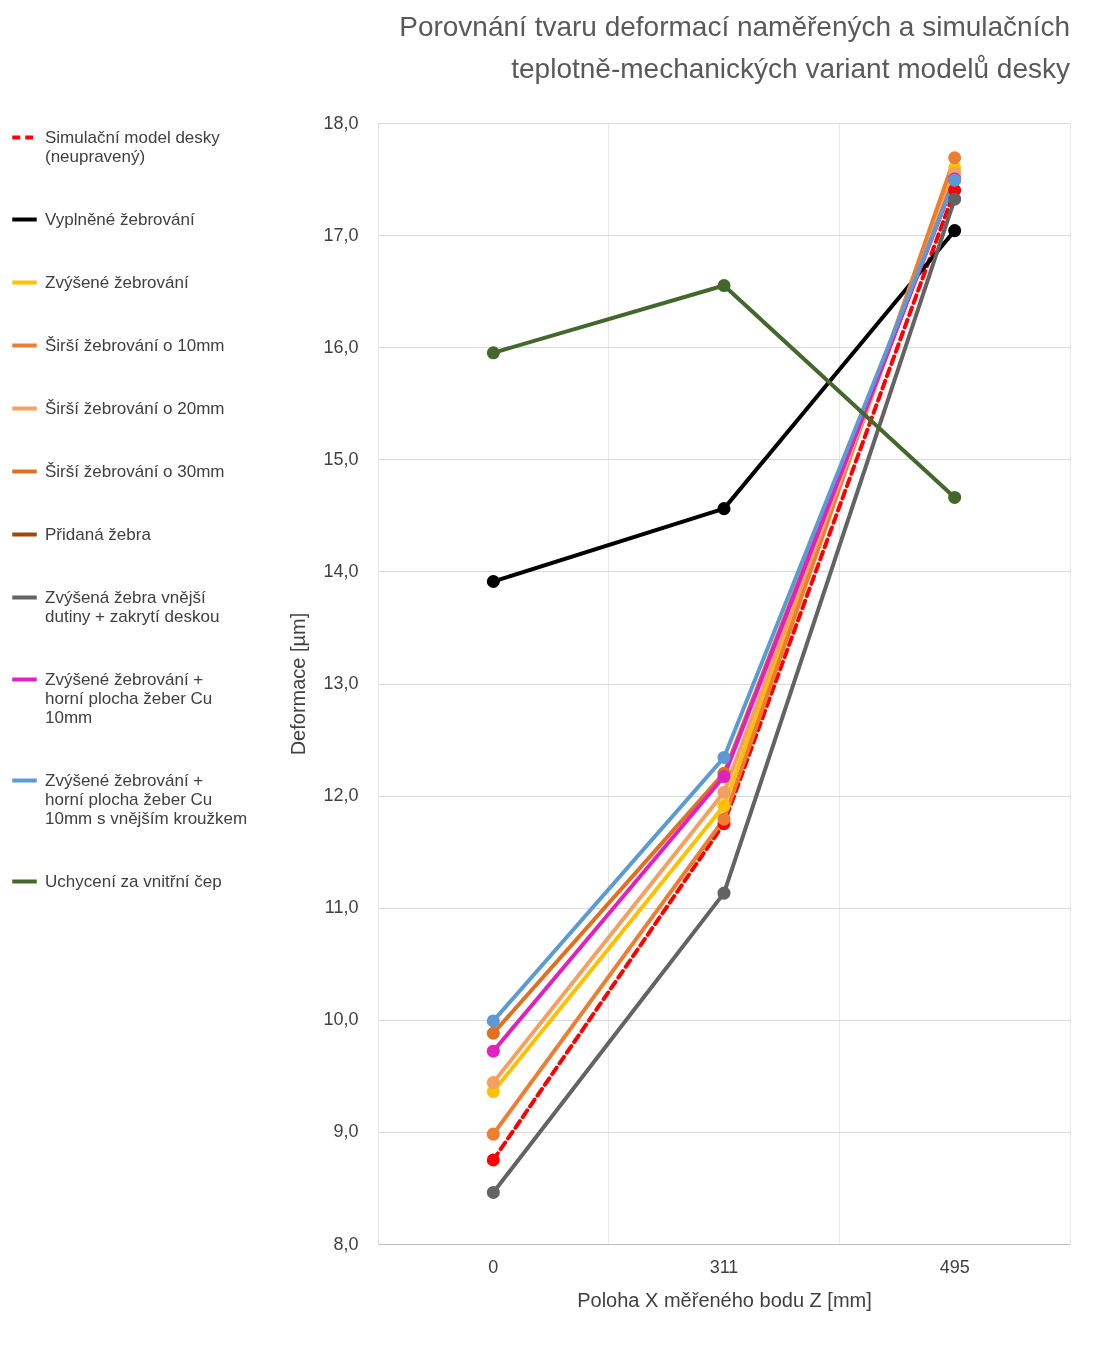 The image size is (1120, 1351). Describe the element at coordinates (98, 534) in the screenshot. I see `legend-label: Přidaná žebra` at that location.